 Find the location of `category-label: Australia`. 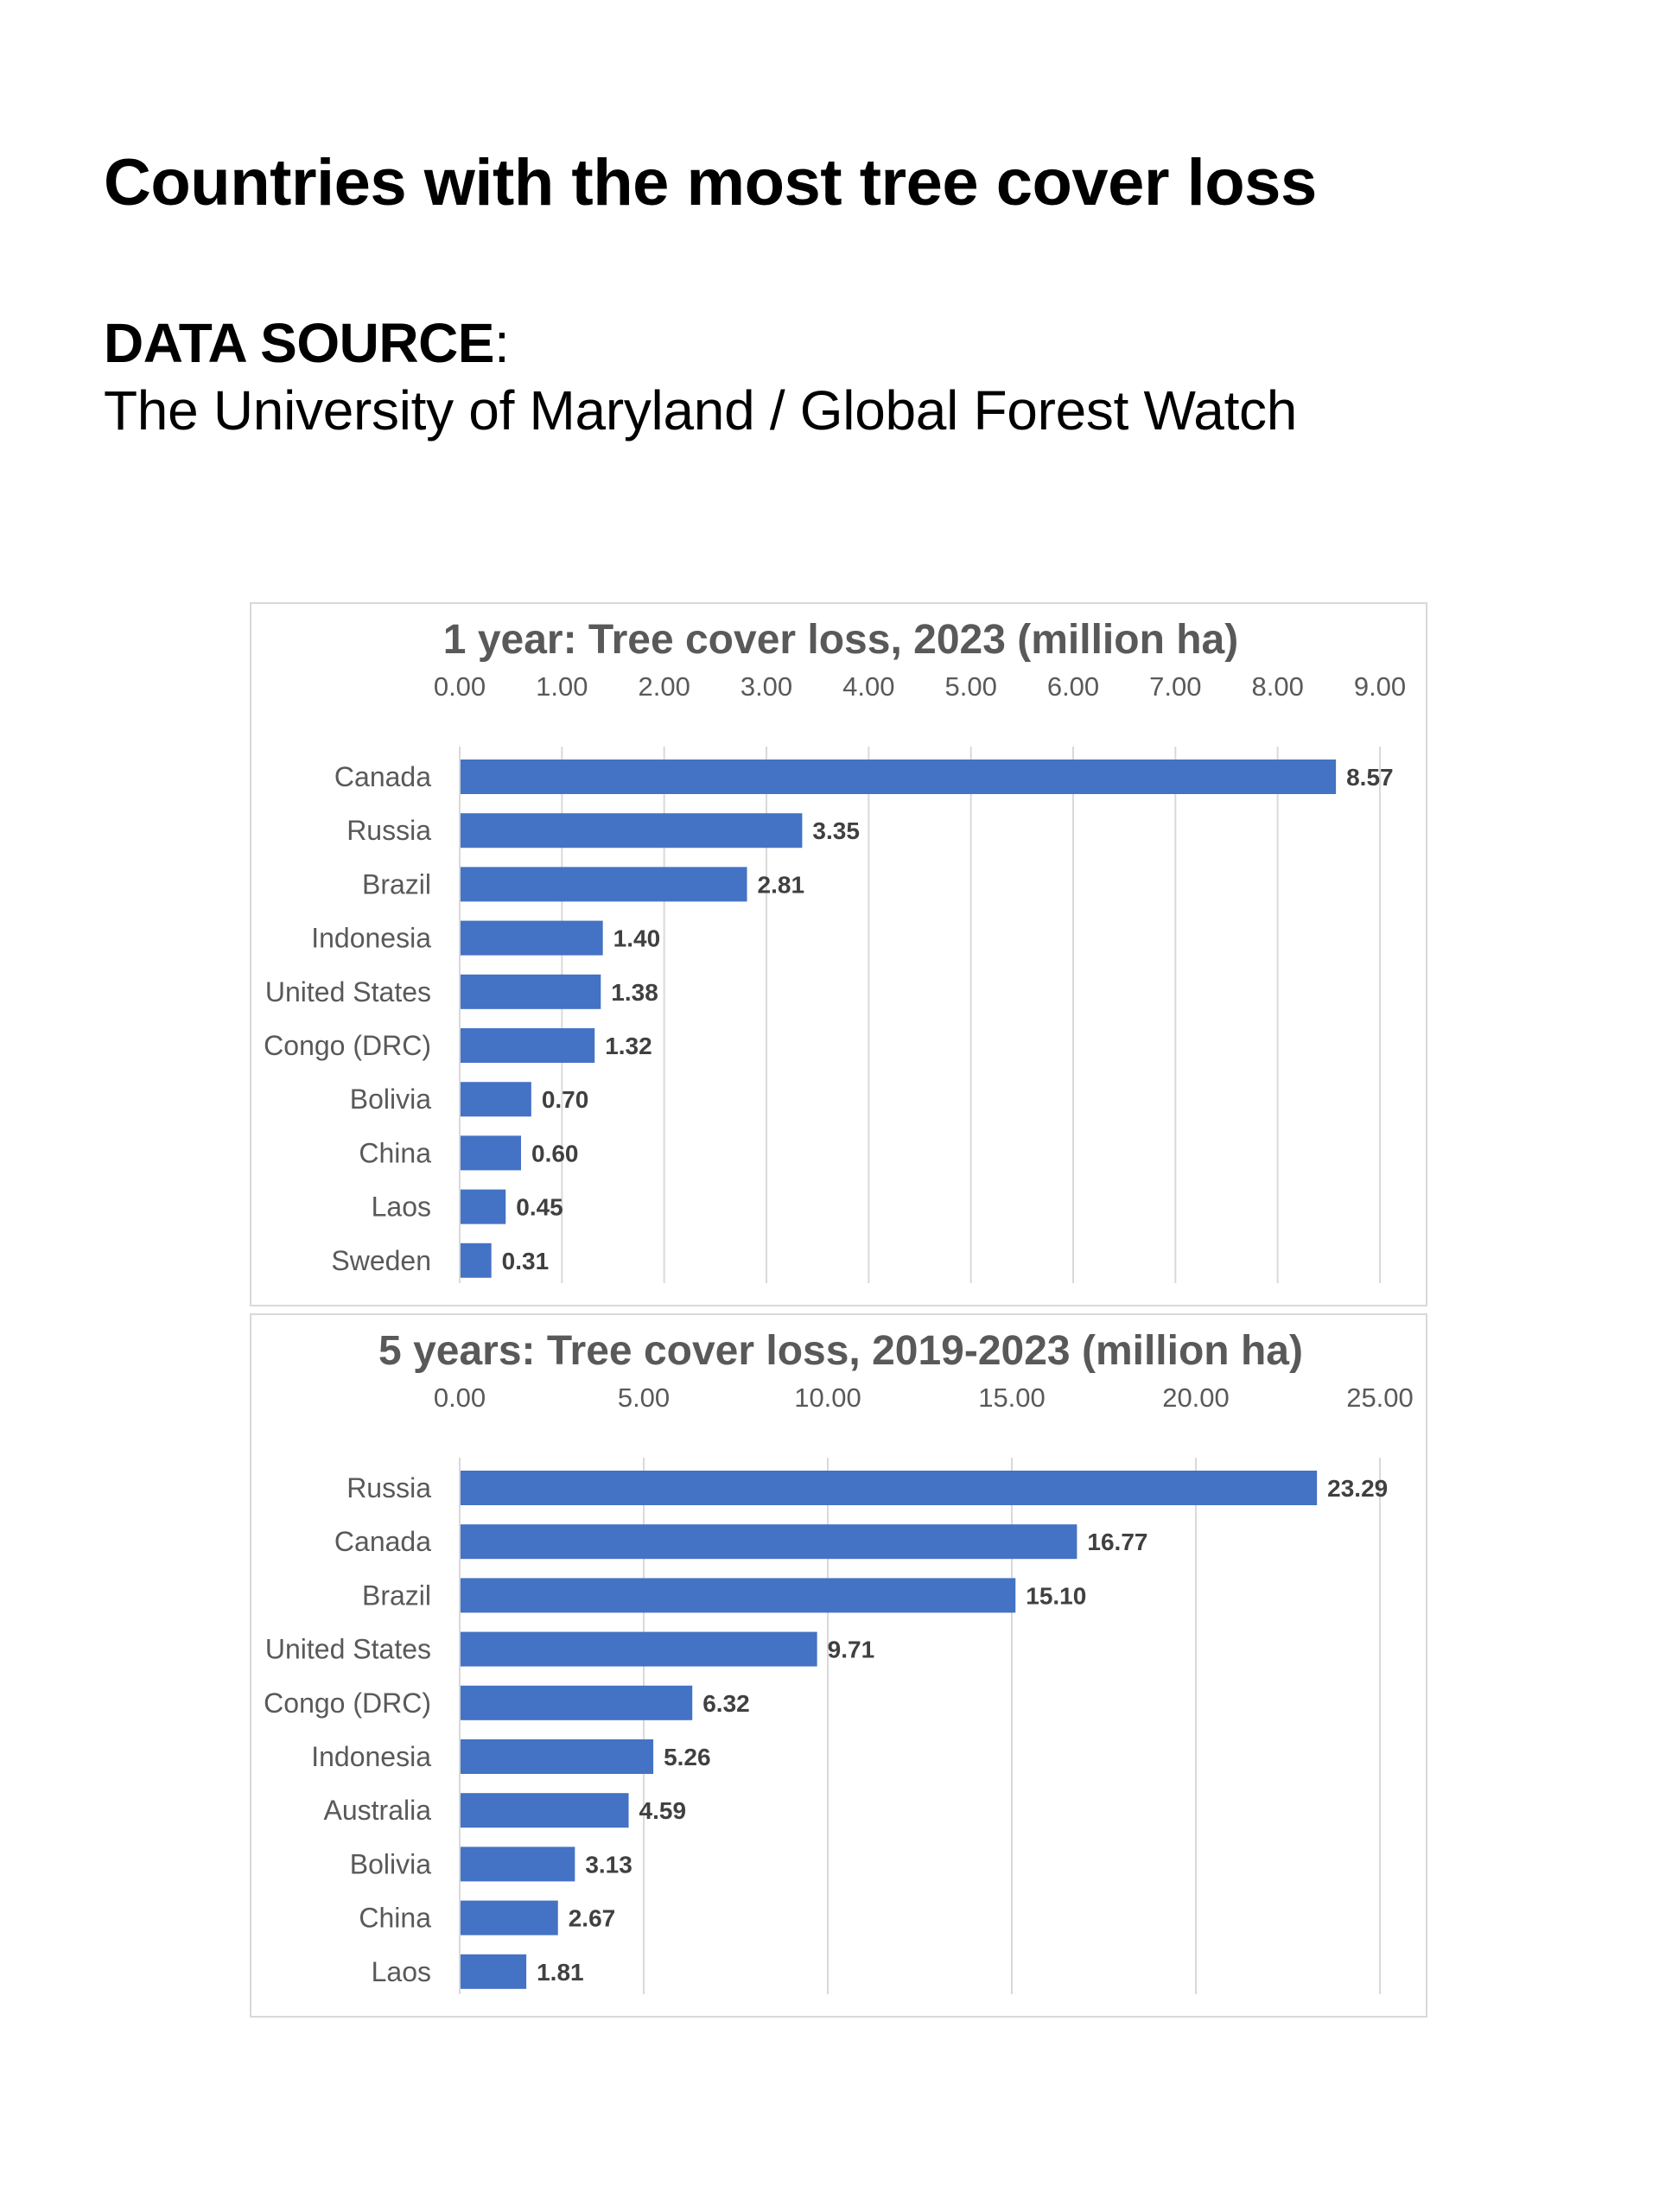

category-label: Australia is located at coordinates (378, 1811).